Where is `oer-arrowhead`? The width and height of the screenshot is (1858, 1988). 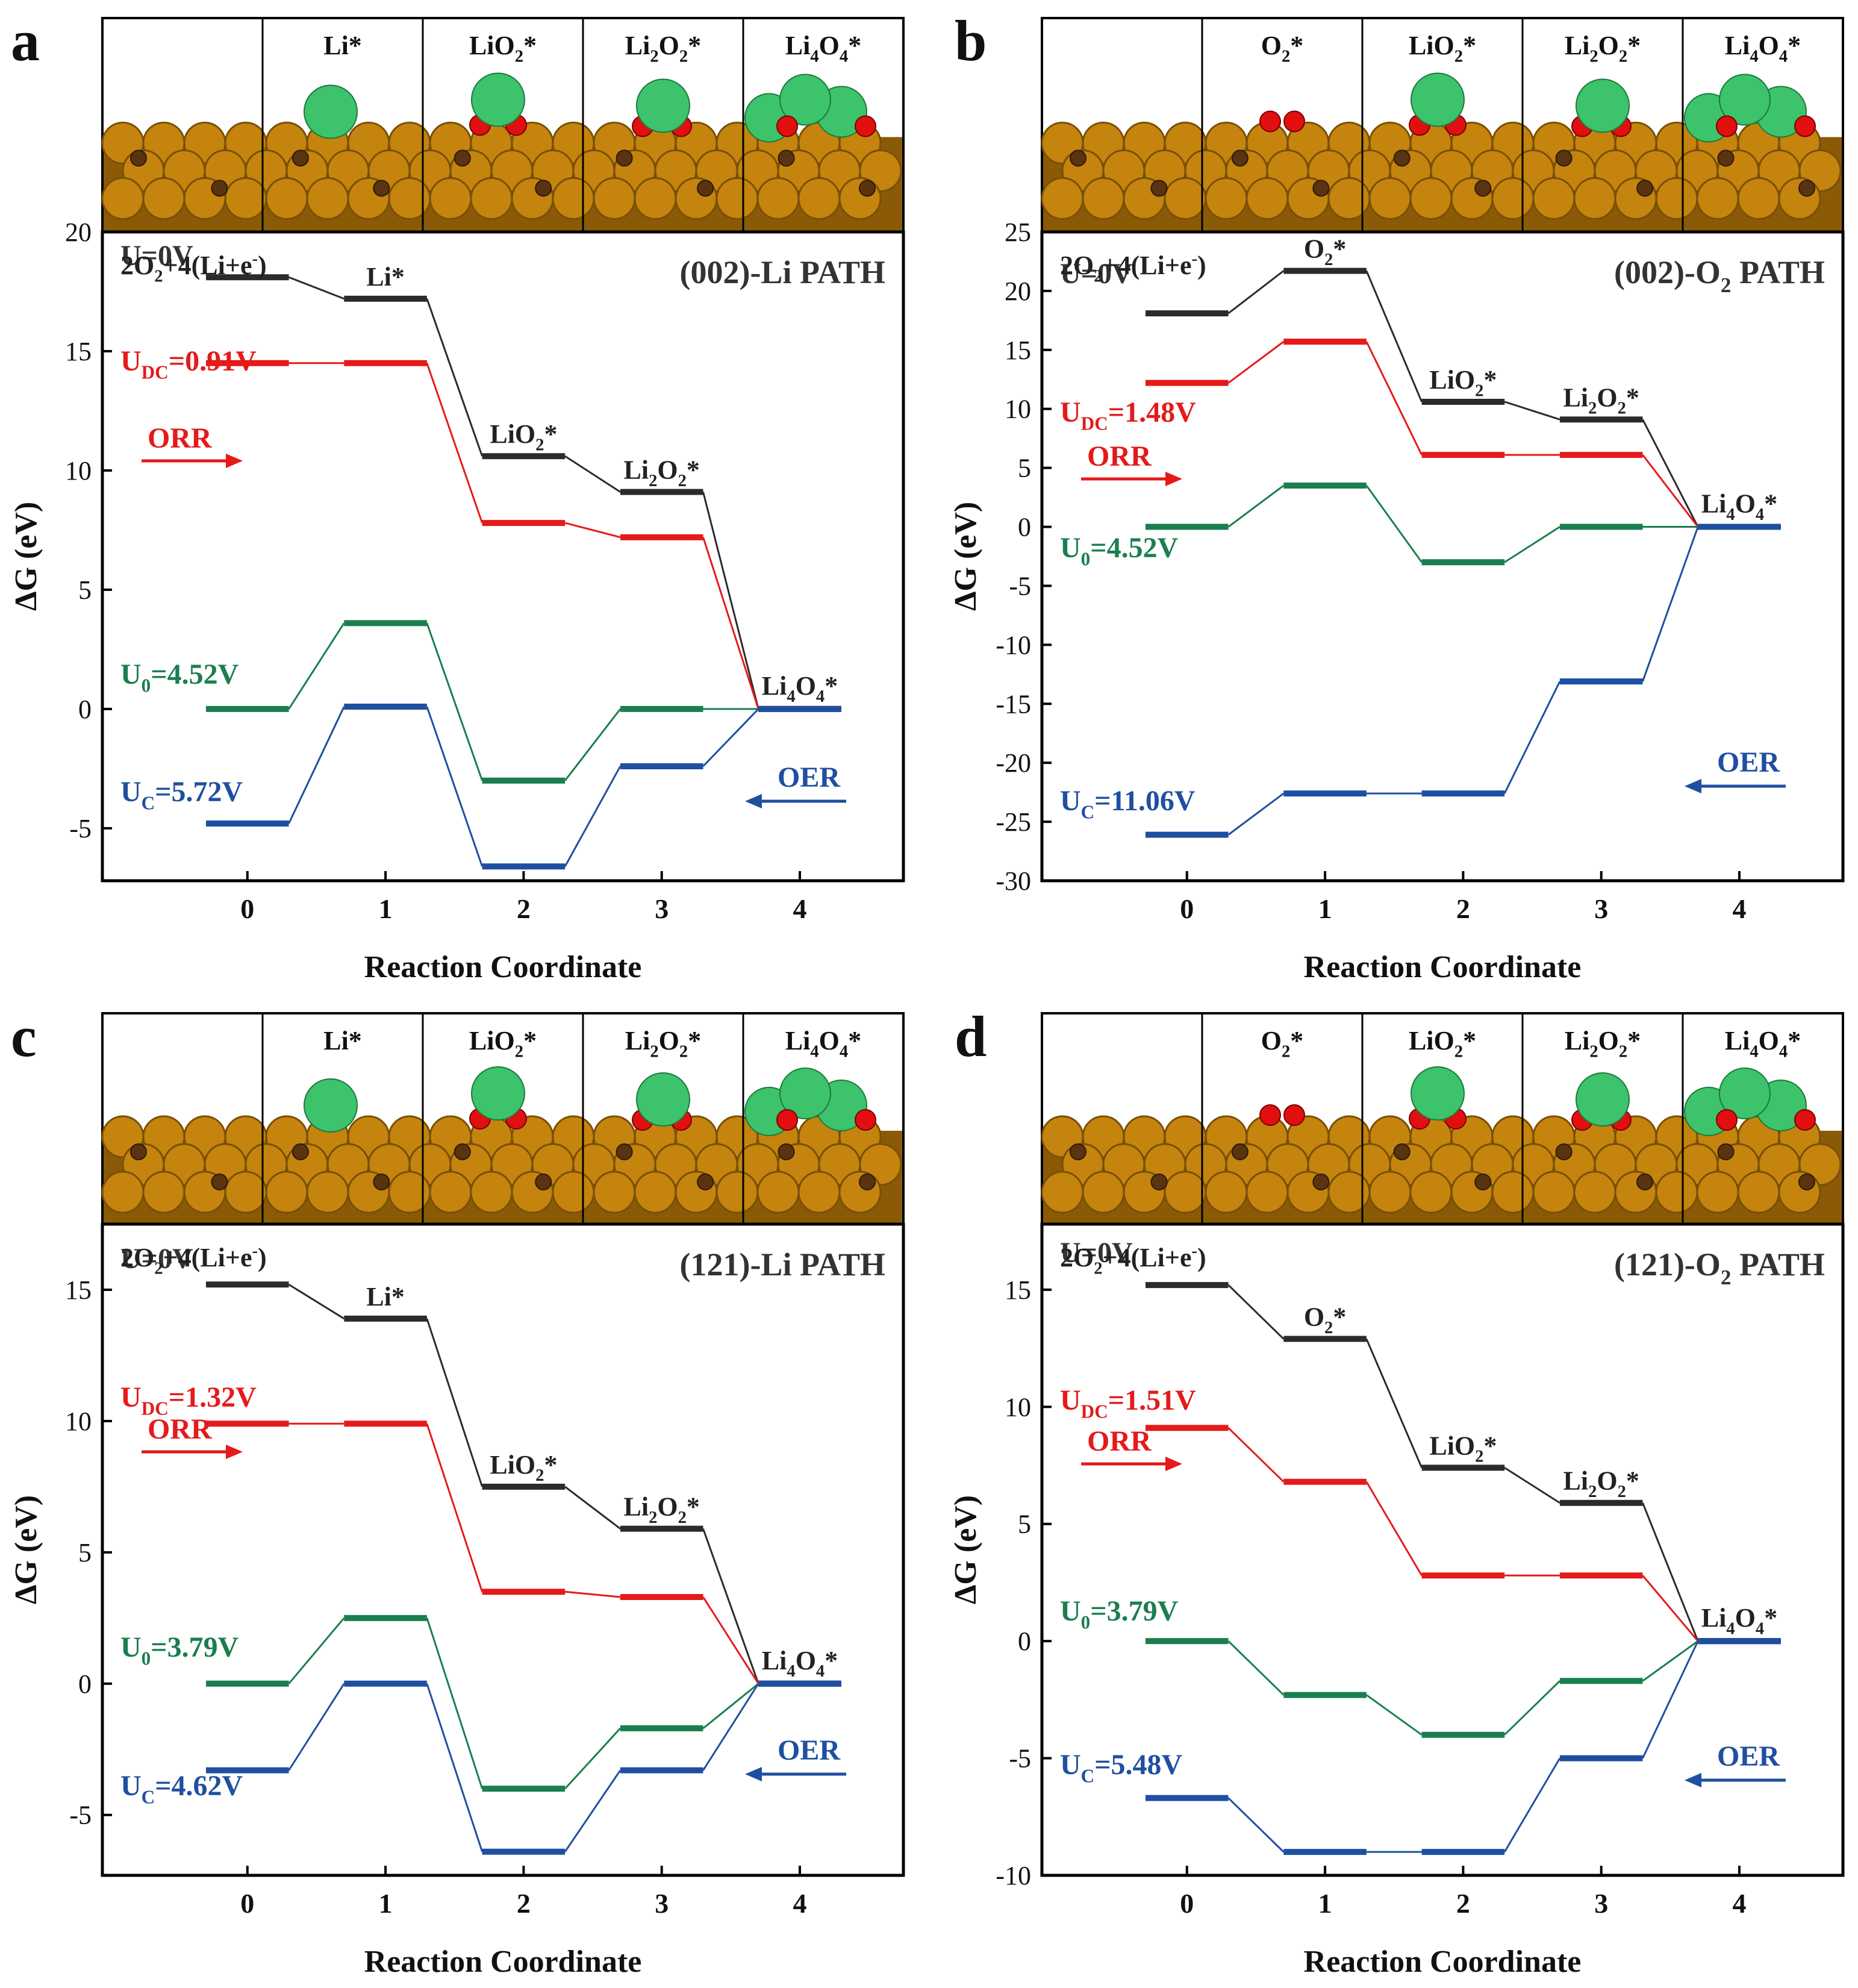
oer-arrowhead is located at coordinates (753, 1774).